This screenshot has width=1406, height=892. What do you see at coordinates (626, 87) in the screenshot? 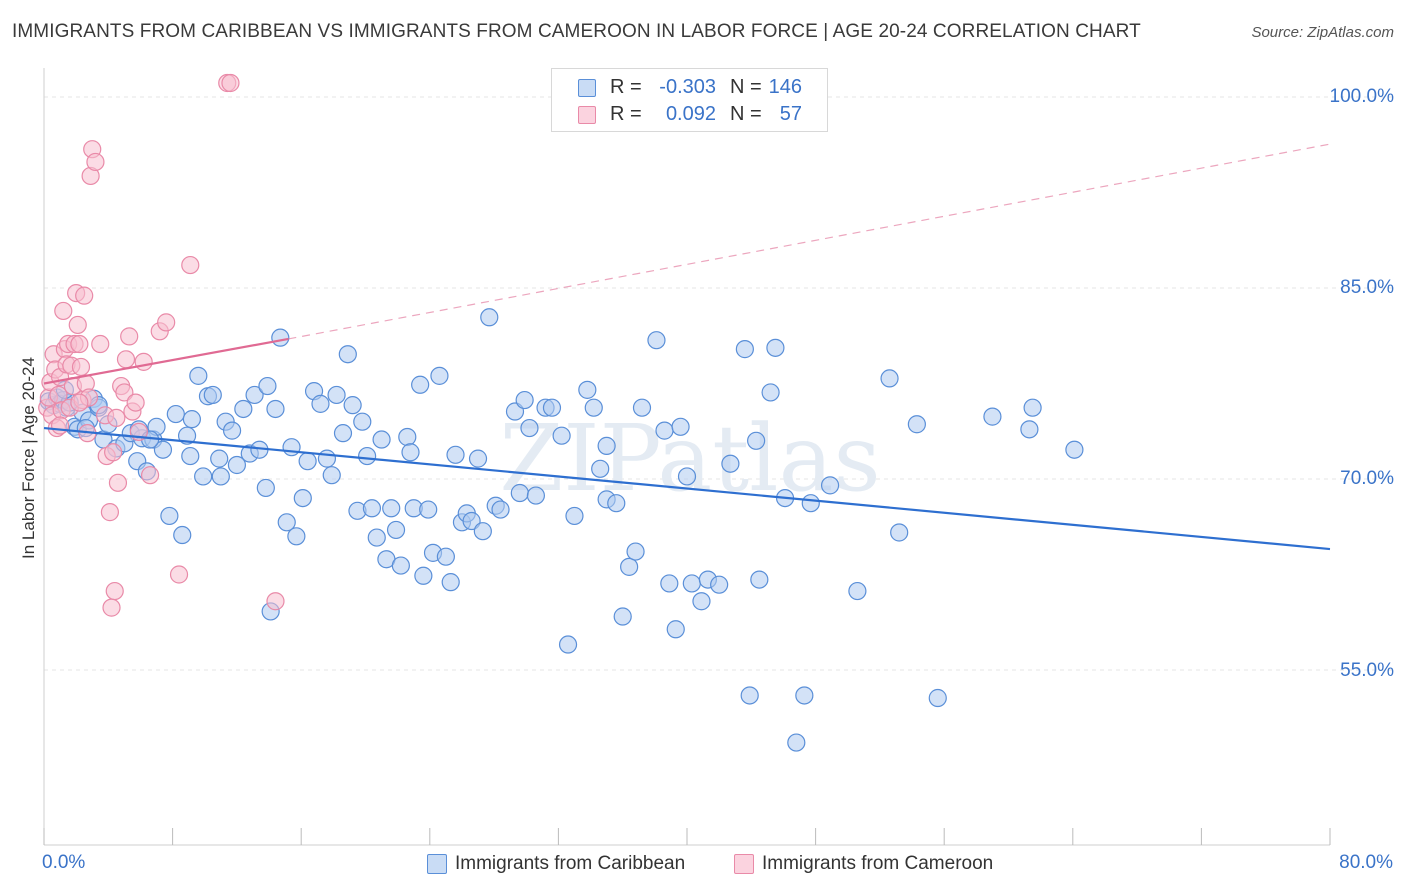
I see `r-label: R =` at bounding box center [626, 87].